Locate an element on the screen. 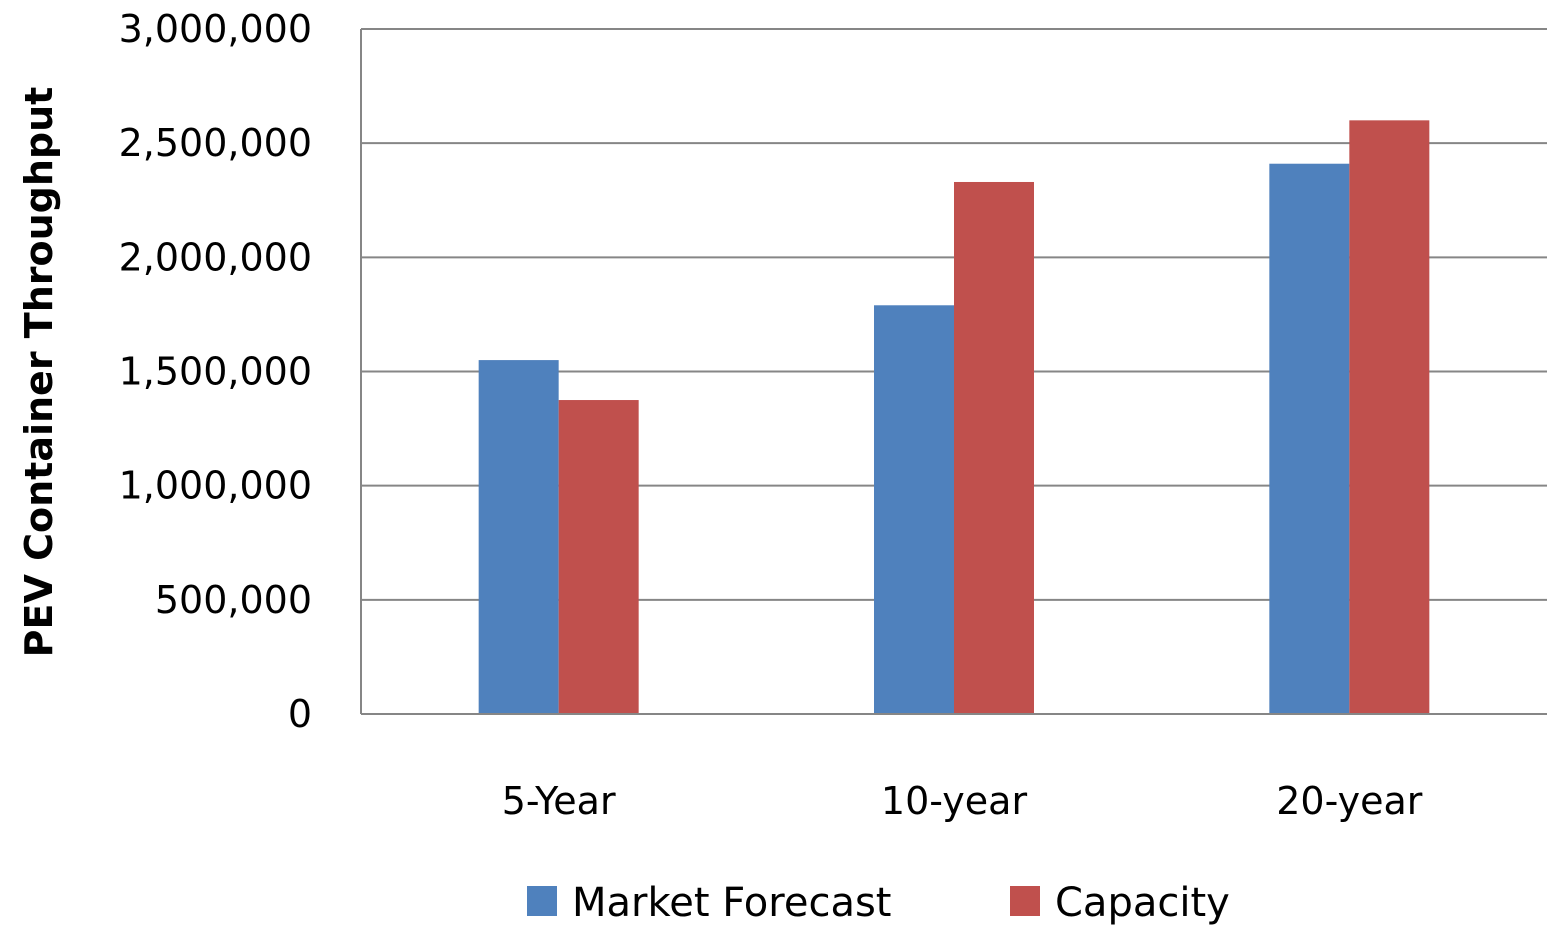  legend-label: Market Forecast is located at coordinates (731, 903).